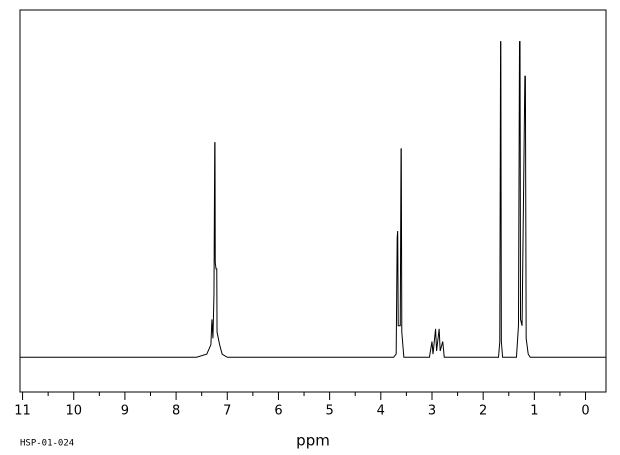 This screenshot has width=620, height=455. What do you see at coordinates (381, 411) in the screenshot?
I see `x-tick-label: 4` at bounding box center [381, 411].